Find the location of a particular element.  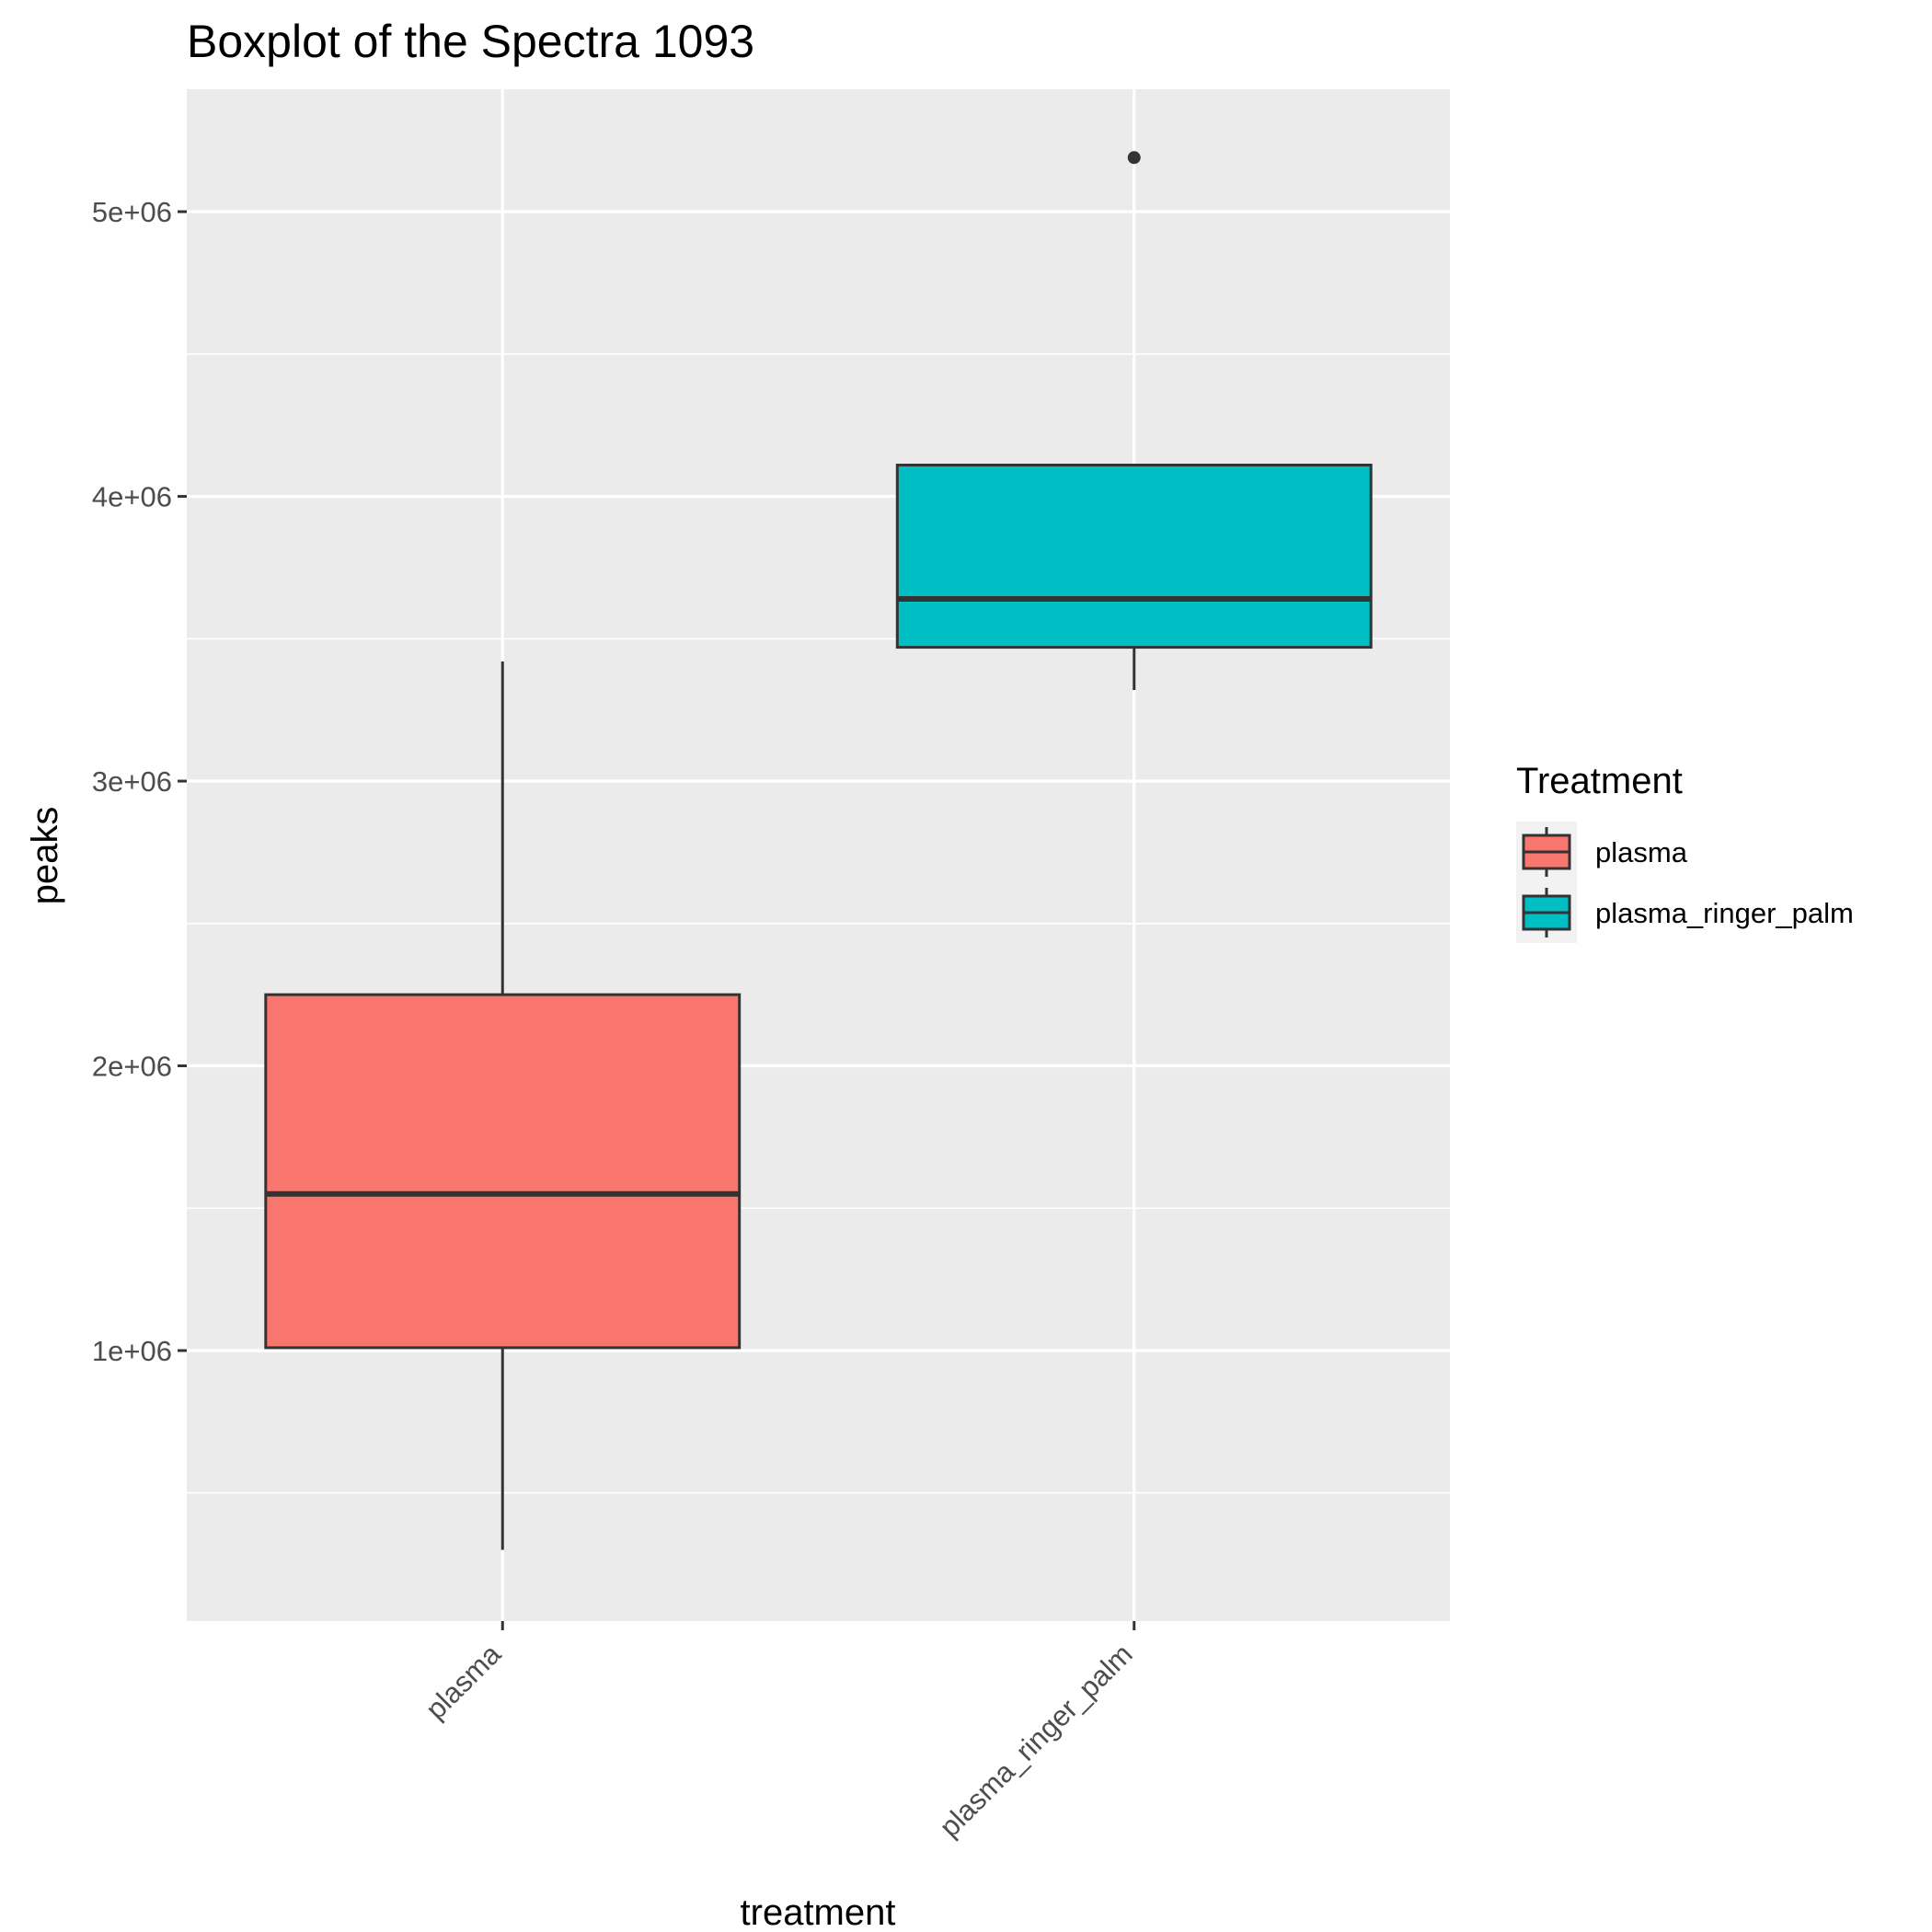

legend-item-plasma: plasma is located at coordinates (1602, 852).